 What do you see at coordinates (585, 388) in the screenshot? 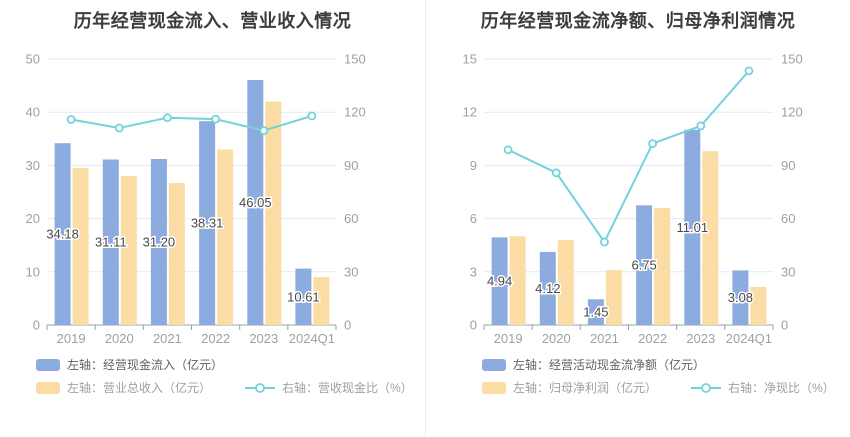
I see `legend-label: 左轴：归母净利润（亿元）` at bounding box center [585, 388].